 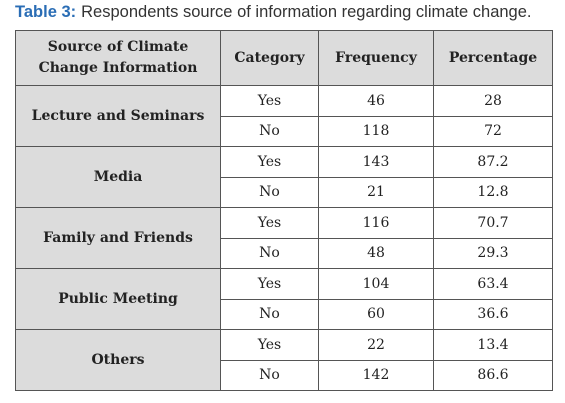 I want to click on table-row: No 48 29.3, so click(x=284, y=253).